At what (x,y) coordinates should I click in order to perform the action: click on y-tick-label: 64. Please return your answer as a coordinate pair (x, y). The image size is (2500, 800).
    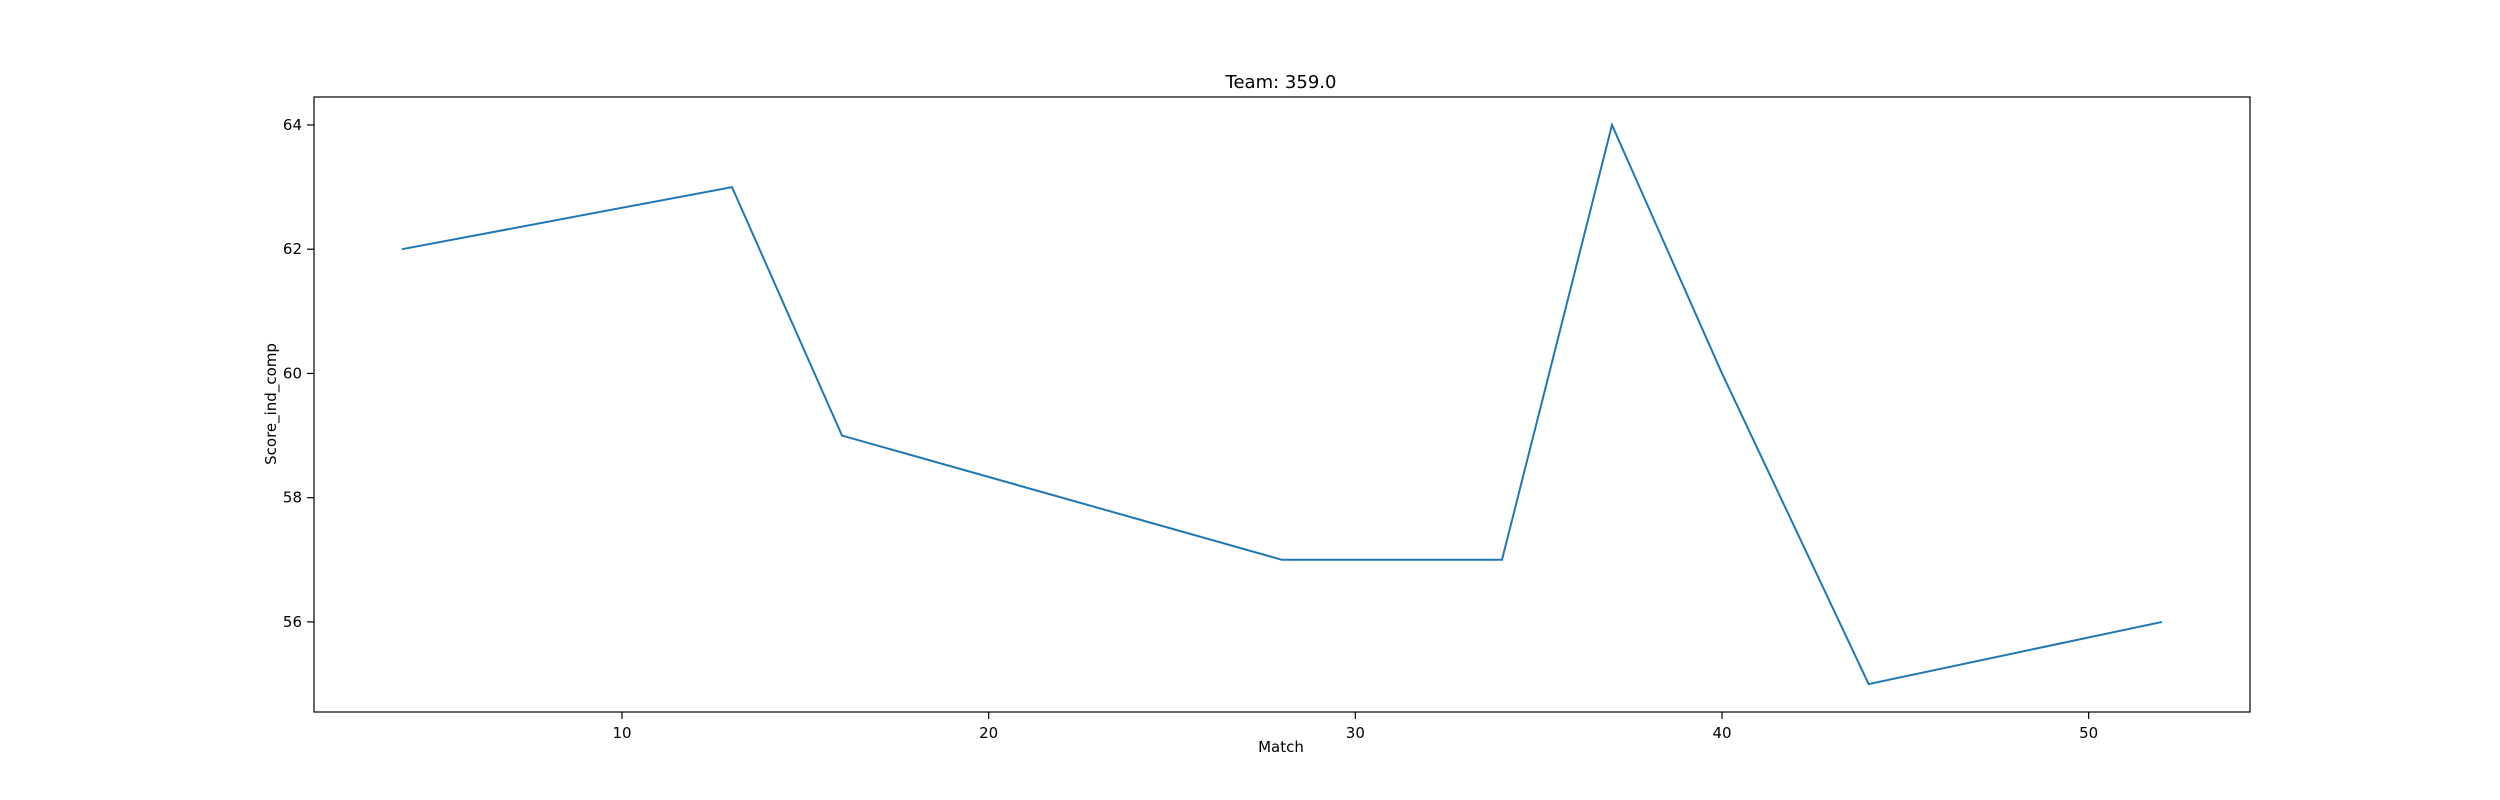
    Looking at the image, I should click on (292, 125).